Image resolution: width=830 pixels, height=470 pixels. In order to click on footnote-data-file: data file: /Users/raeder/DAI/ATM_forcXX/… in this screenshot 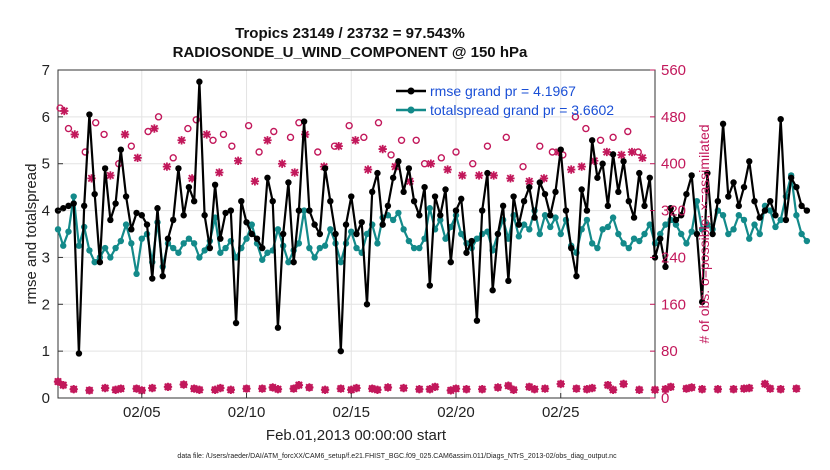, I will do `click(397, 456)`.